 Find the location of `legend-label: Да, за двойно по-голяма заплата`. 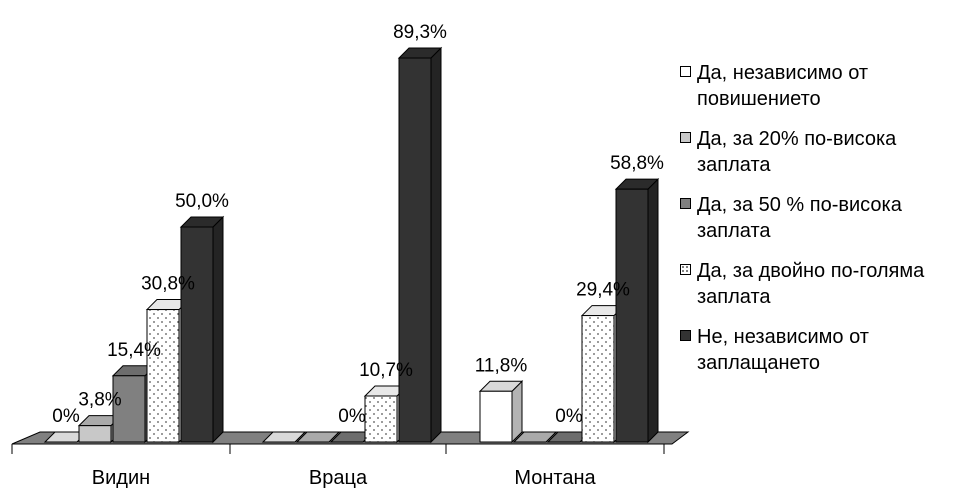

legend-label: Да, за двойно по-голяма заплата is located at coordinates (811, 284).